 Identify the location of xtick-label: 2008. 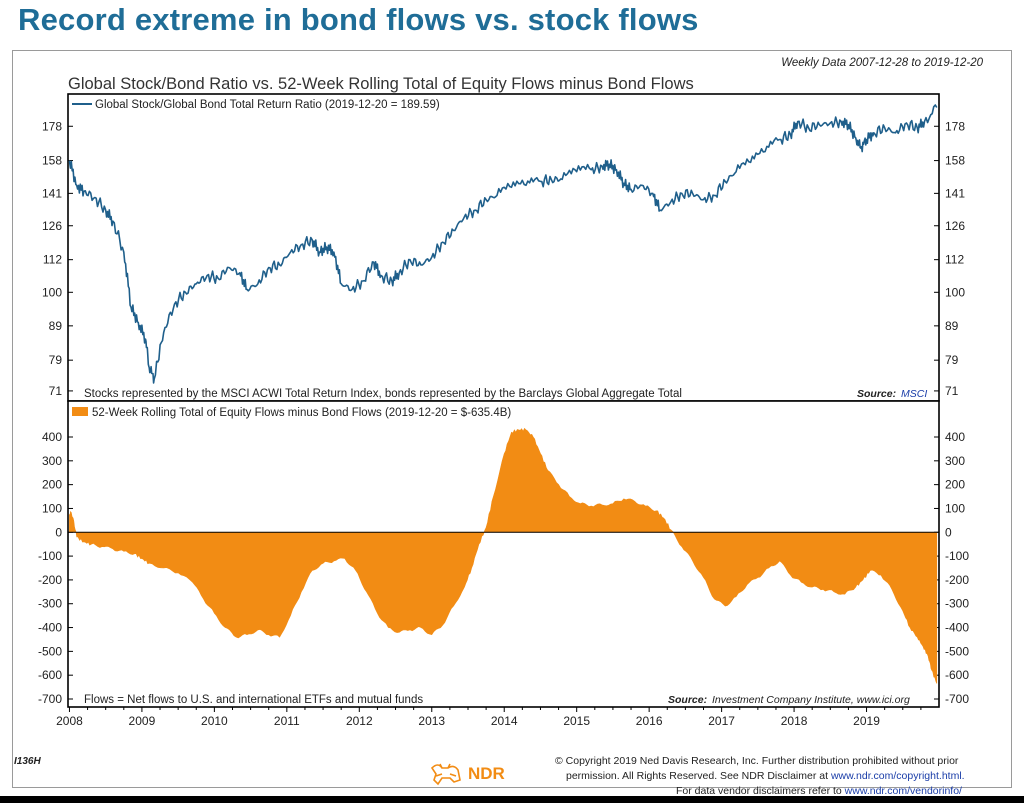
(69, 721).